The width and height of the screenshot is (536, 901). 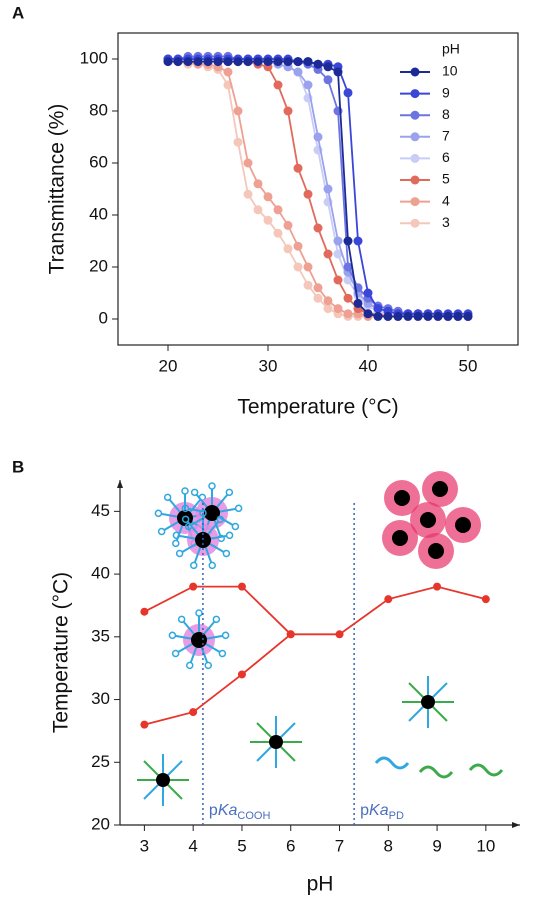 What do you see at coordinates (18, 12) in the screenshot?
I see `panel-label: A` at bounding box center [18, 12].